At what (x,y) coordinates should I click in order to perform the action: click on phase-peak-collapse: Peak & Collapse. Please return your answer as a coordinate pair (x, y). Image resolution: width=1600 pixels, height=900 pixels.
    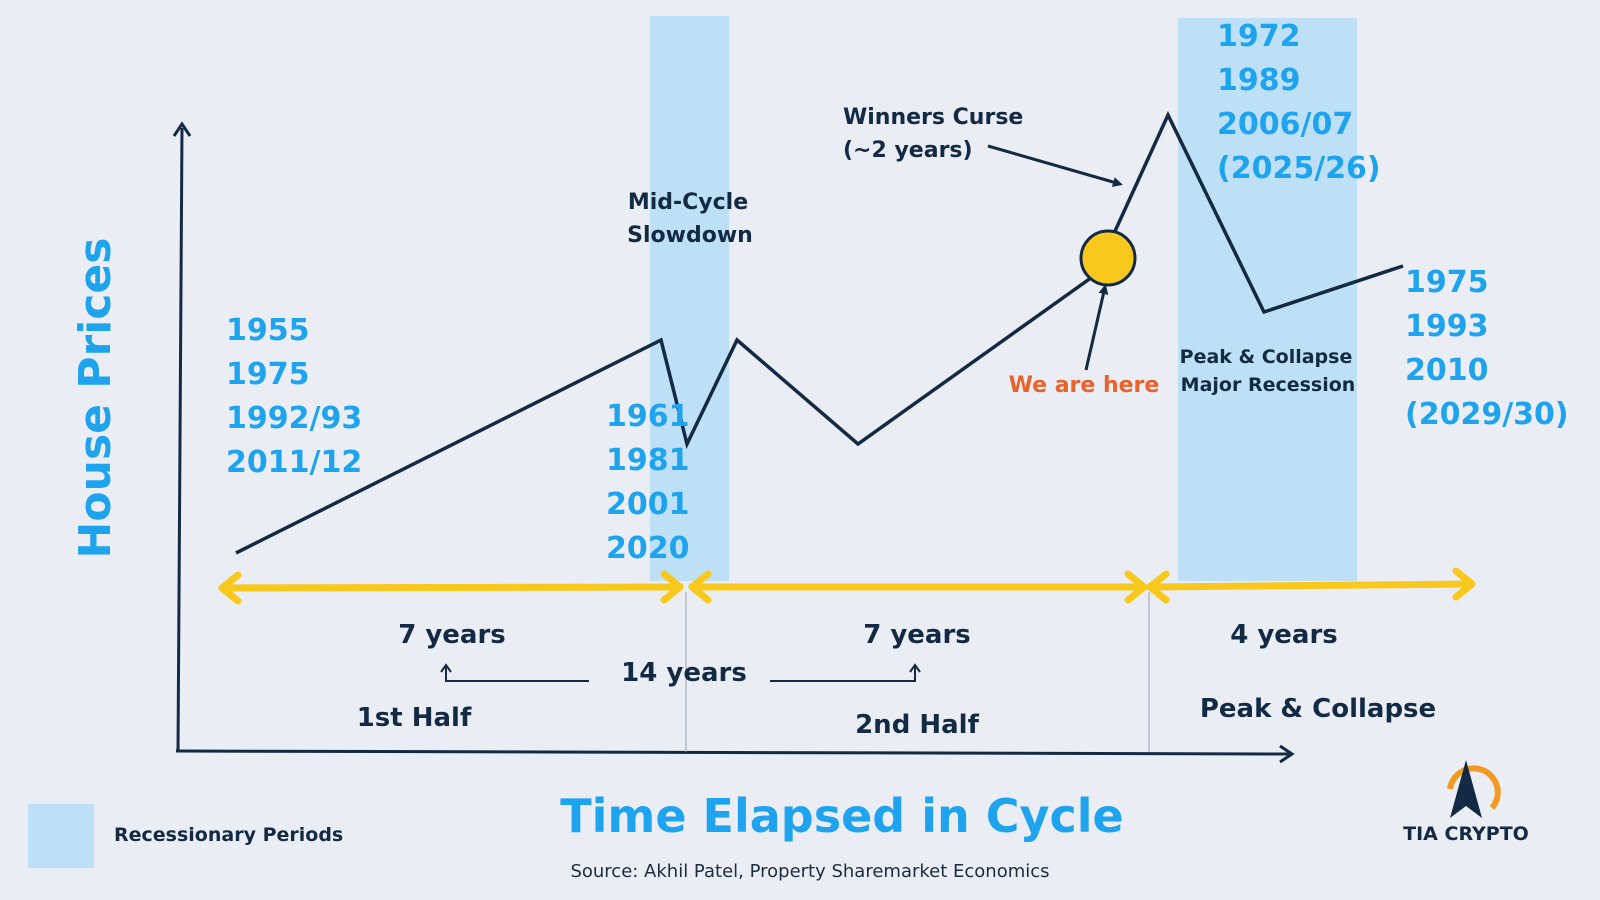
    Looking at the image, I should click on (1318, 709).